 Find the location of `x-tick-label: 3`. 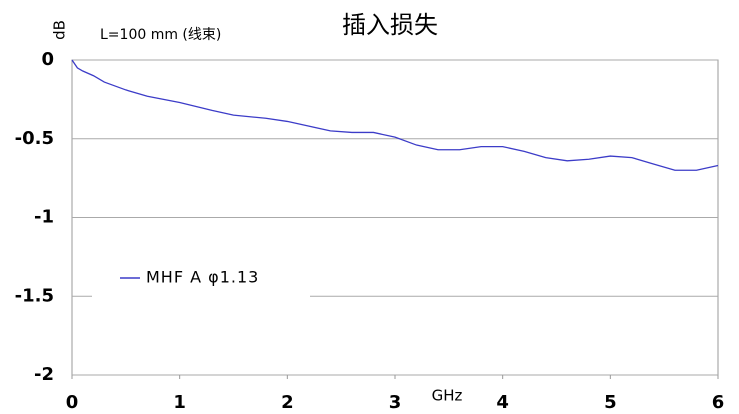

x-tick-label: 3 is located at coordinates (395, 402).